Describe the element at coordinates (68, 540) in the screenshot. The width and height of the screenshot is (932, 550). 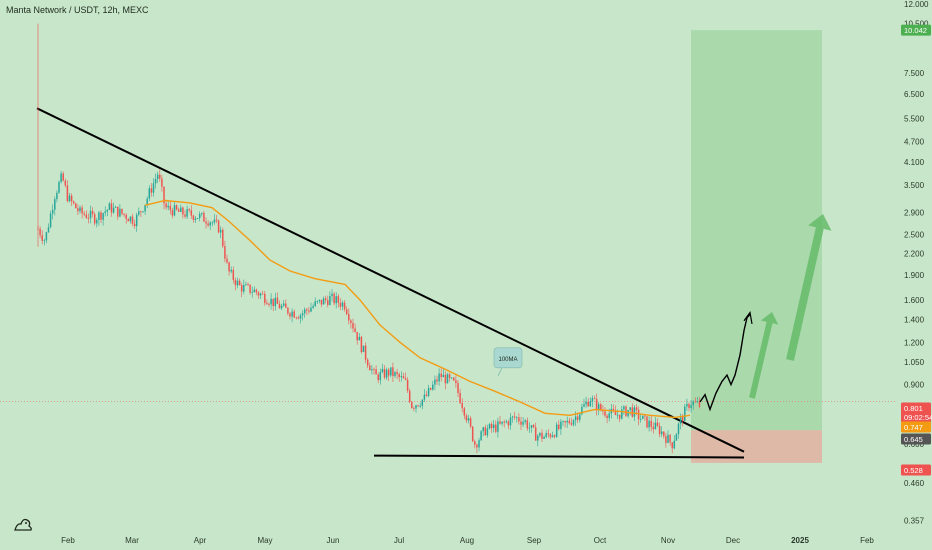
I see `x-tick-label: Feb` at that location.